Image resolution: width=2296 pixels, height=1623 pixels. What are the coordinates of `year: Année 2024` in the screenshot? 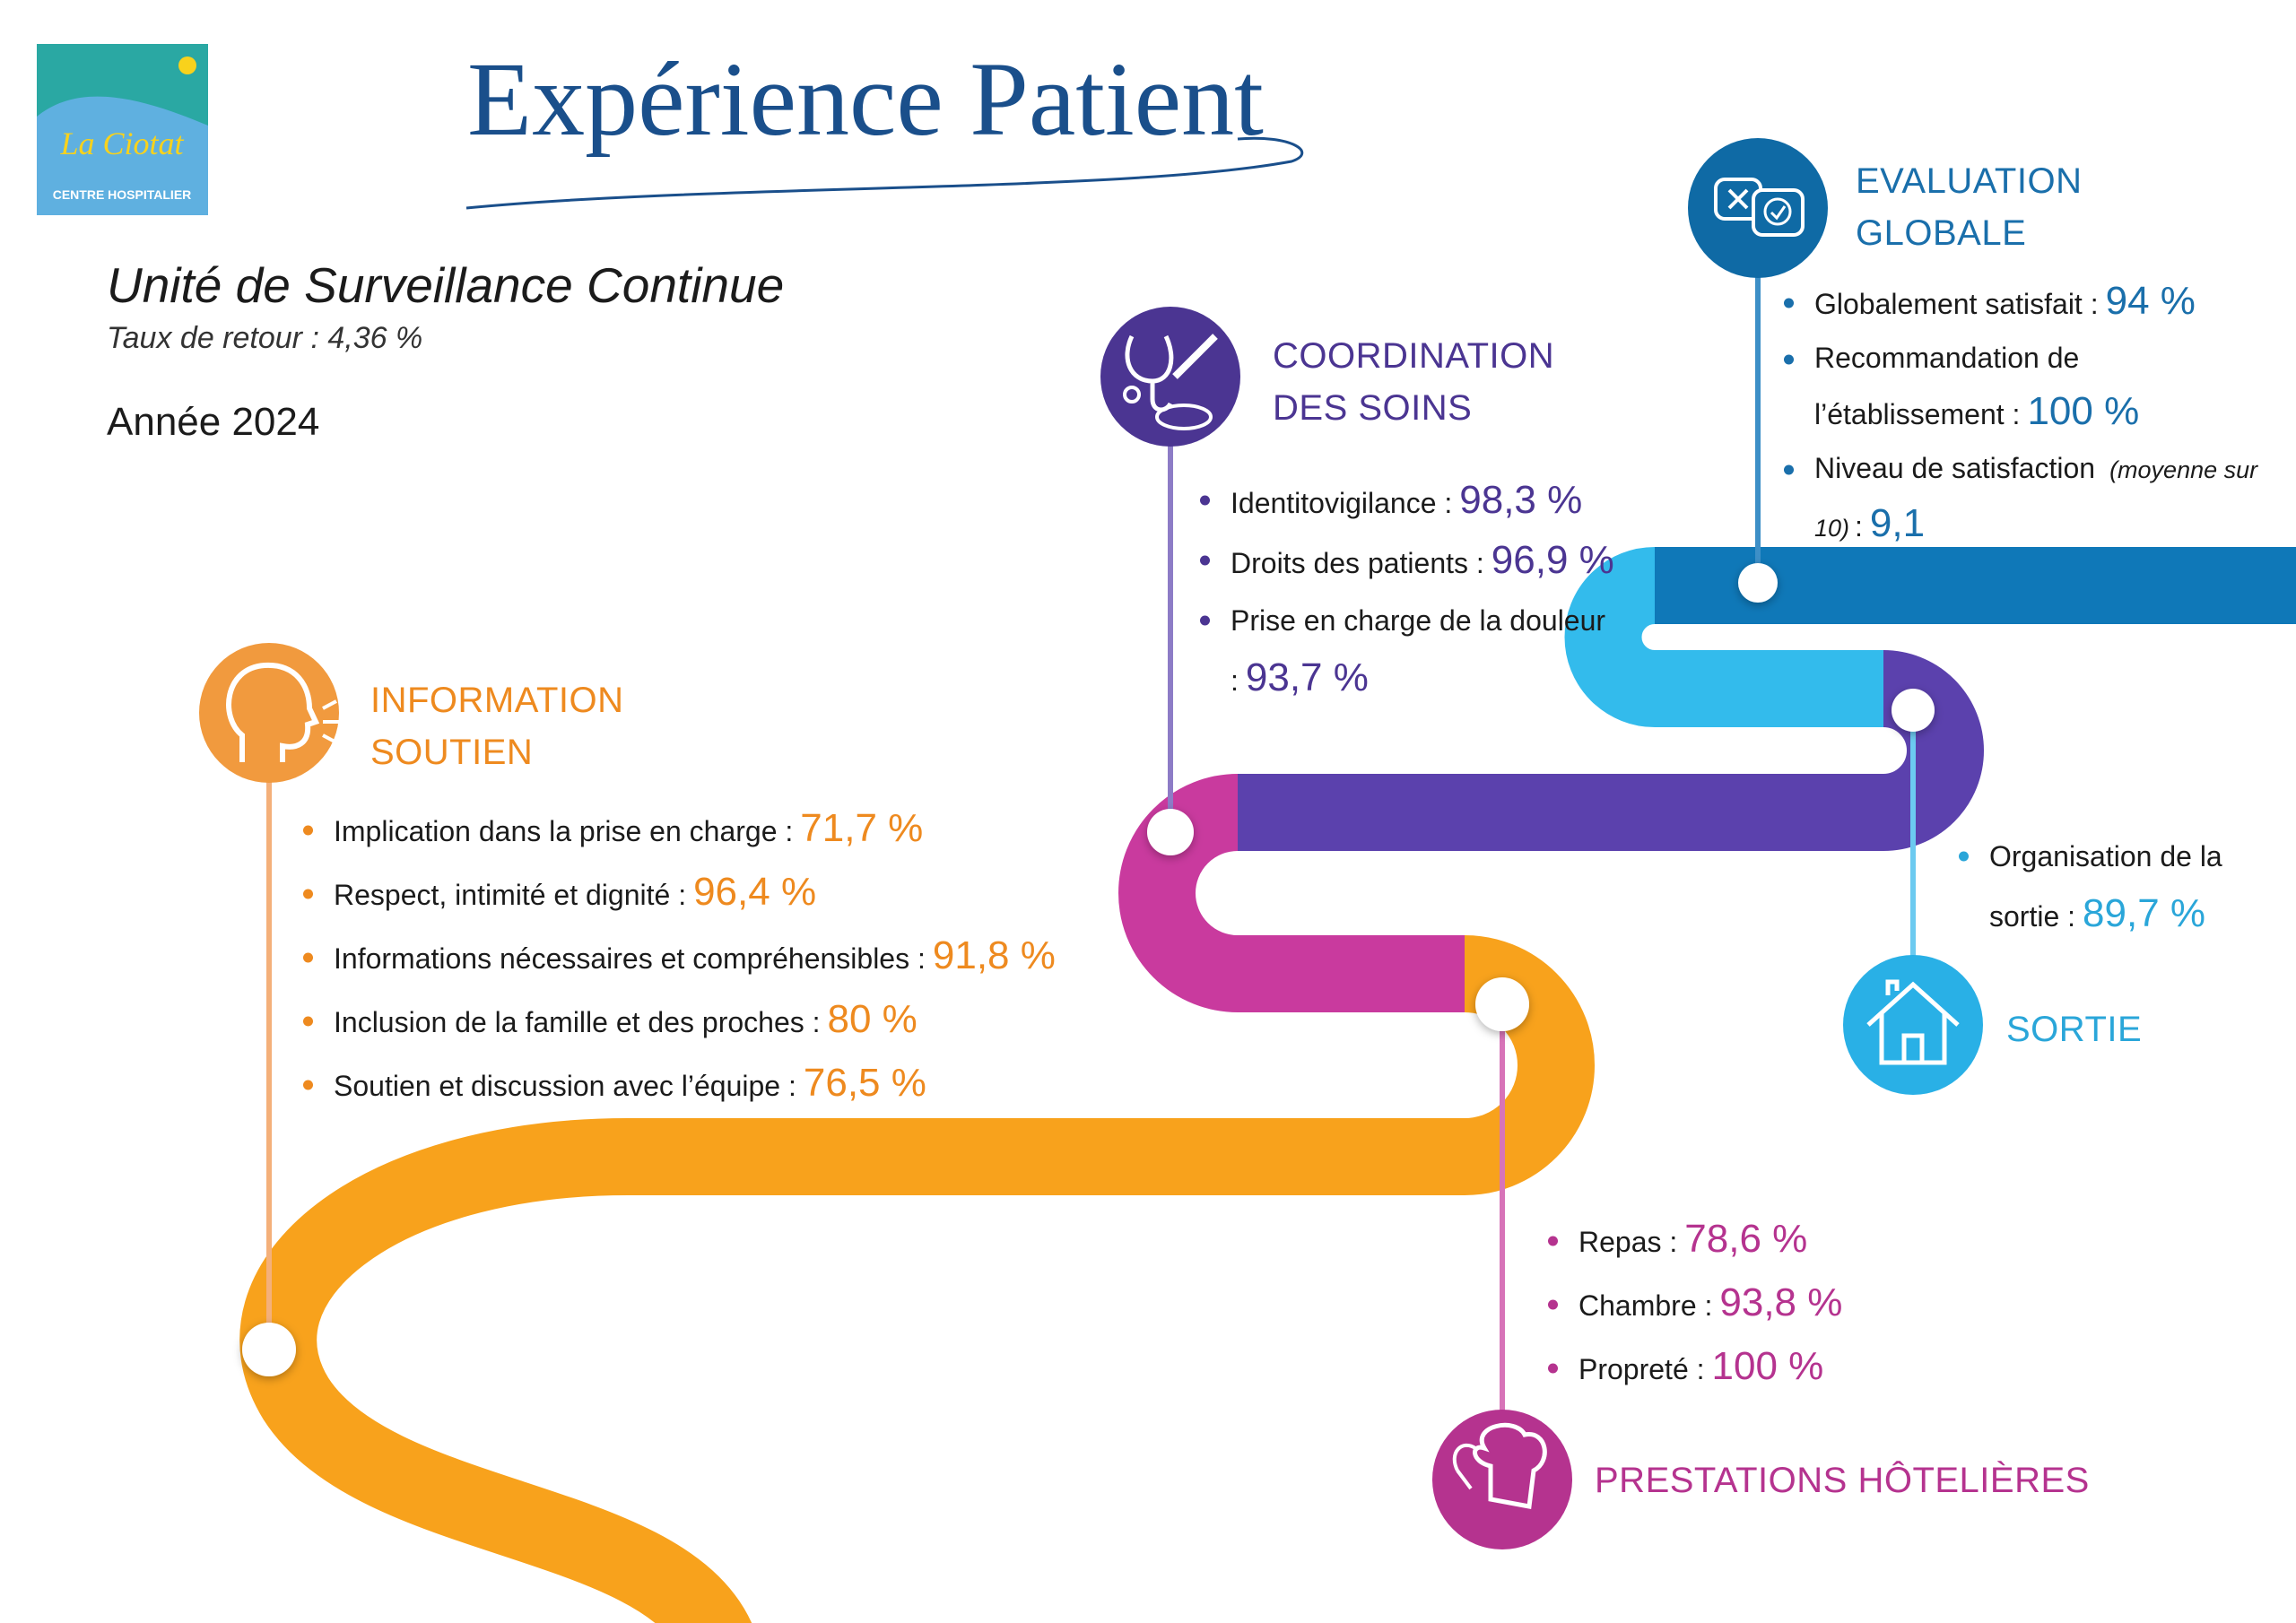 It's located at (213, 422).